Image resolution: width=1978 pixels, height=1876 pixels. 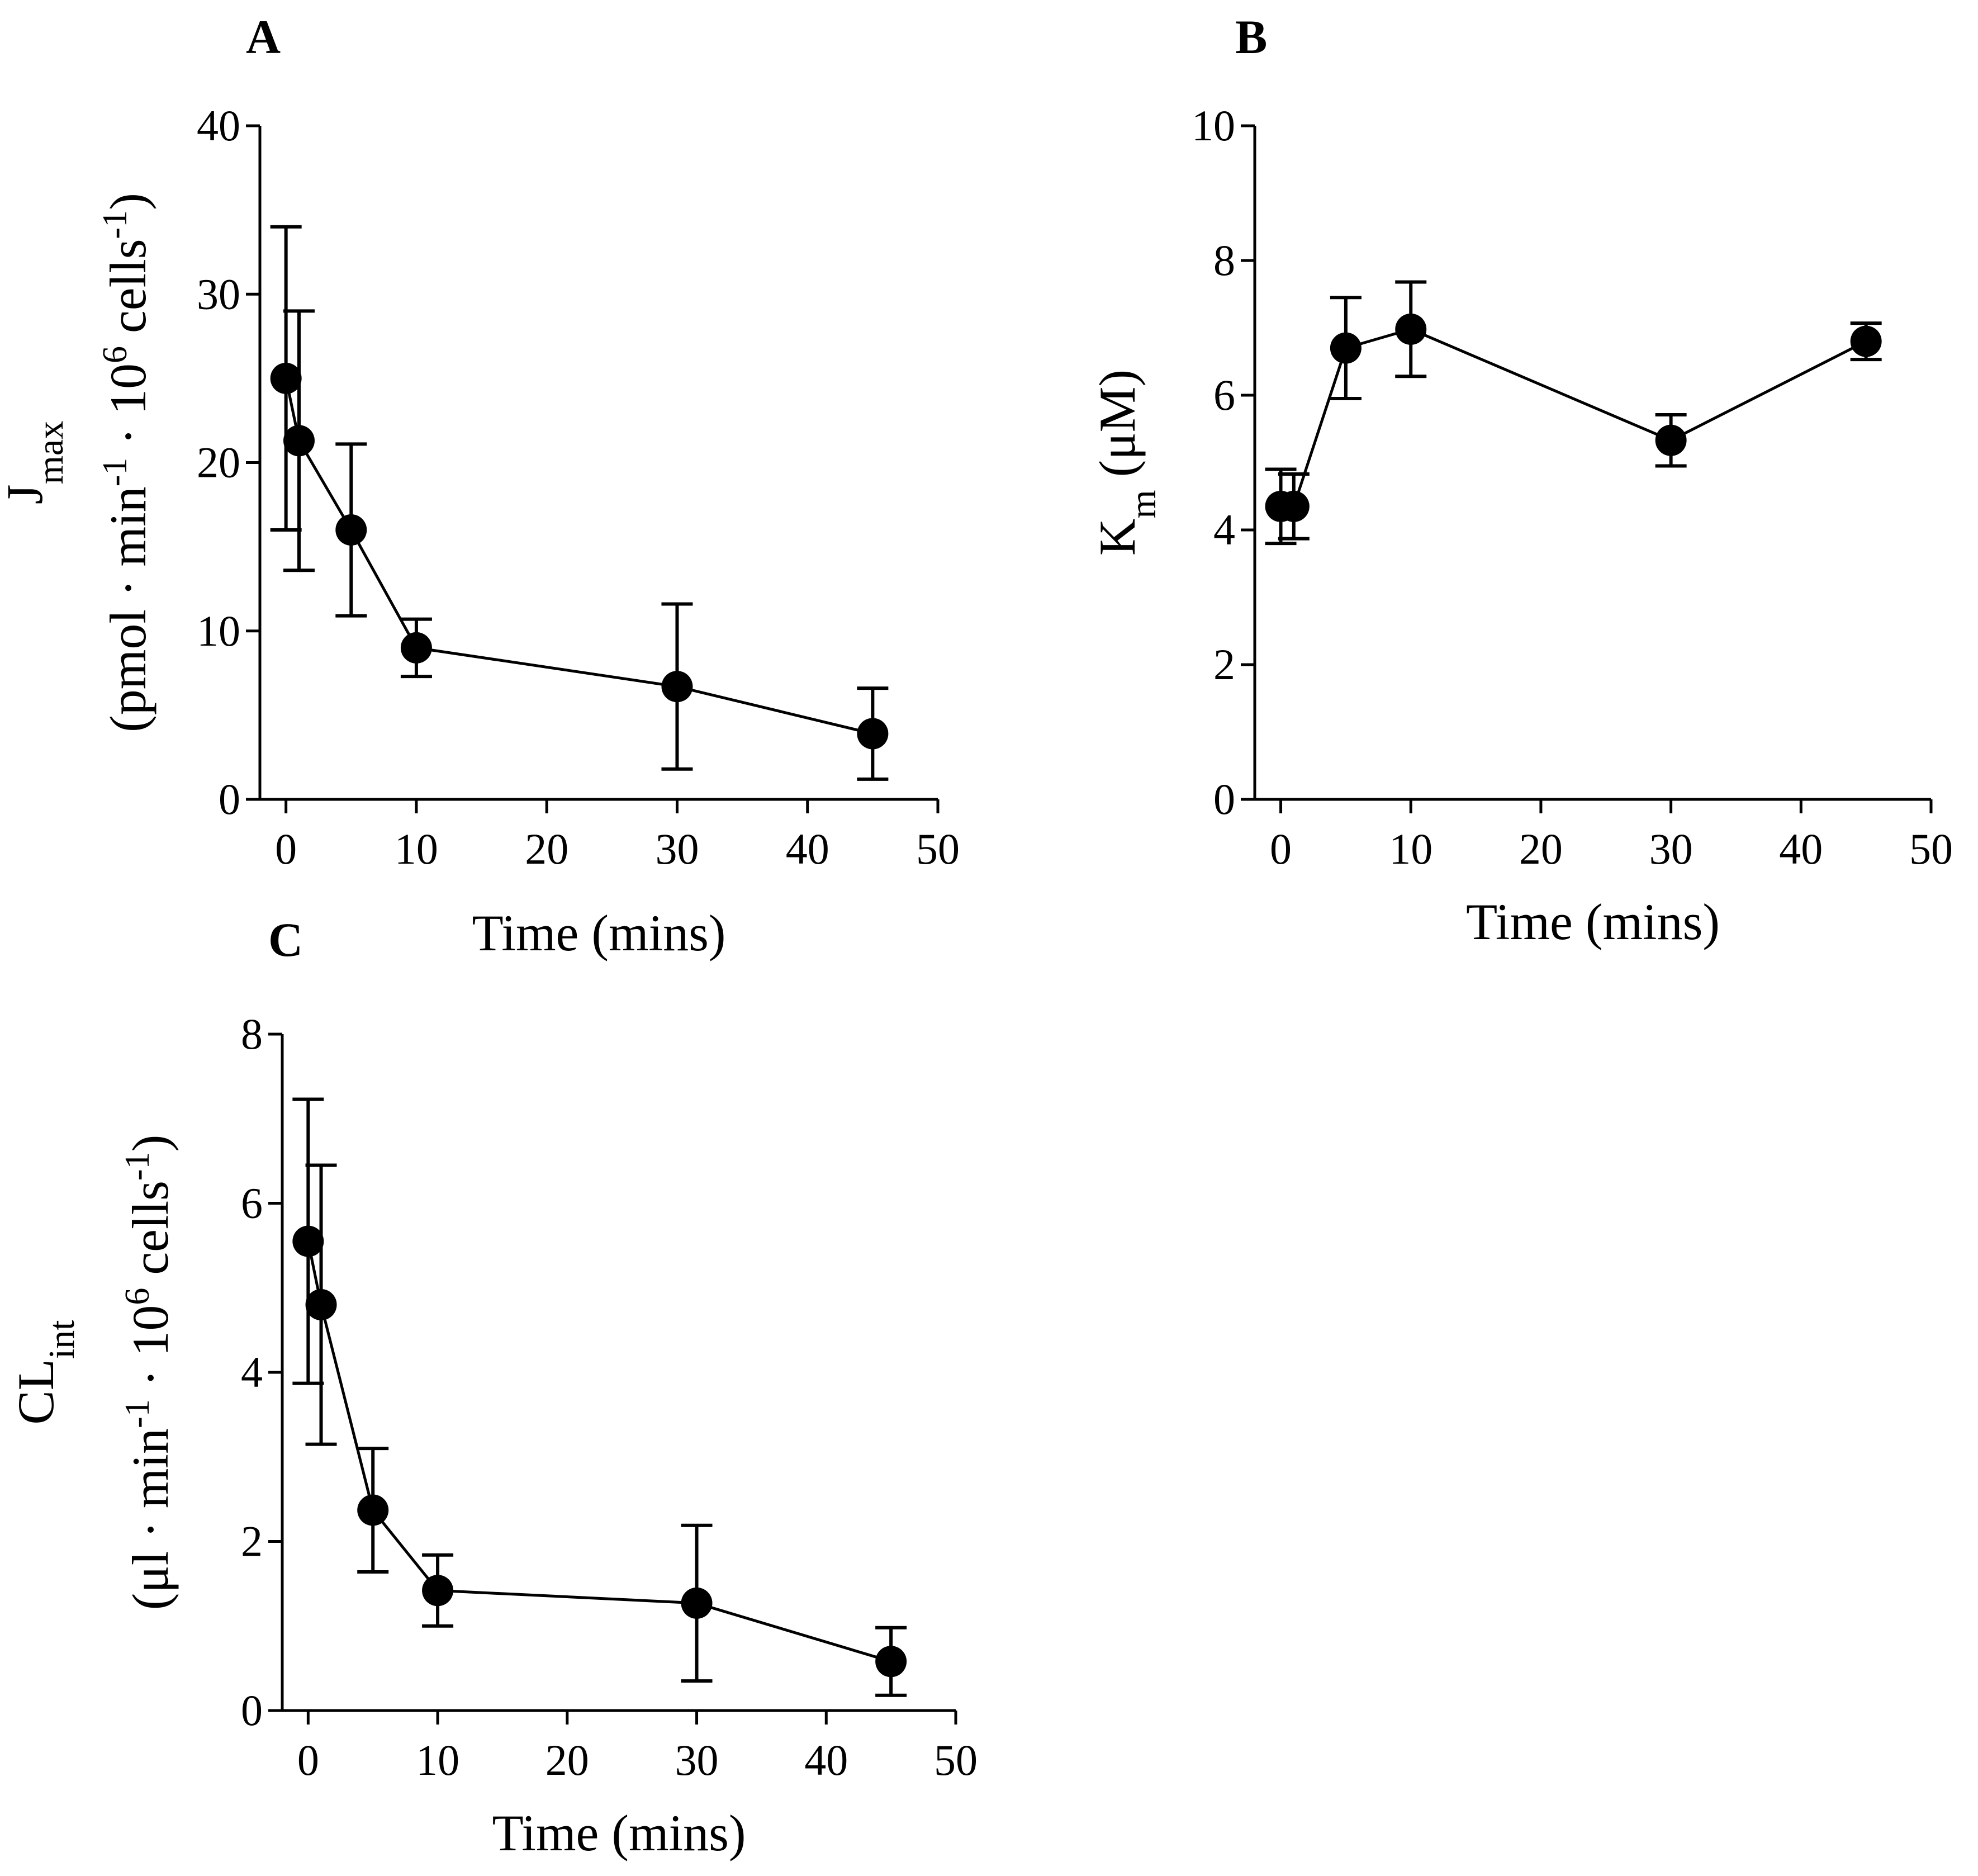 I want to click on y-axis-title: CLint, so click(x=44, y=1372).